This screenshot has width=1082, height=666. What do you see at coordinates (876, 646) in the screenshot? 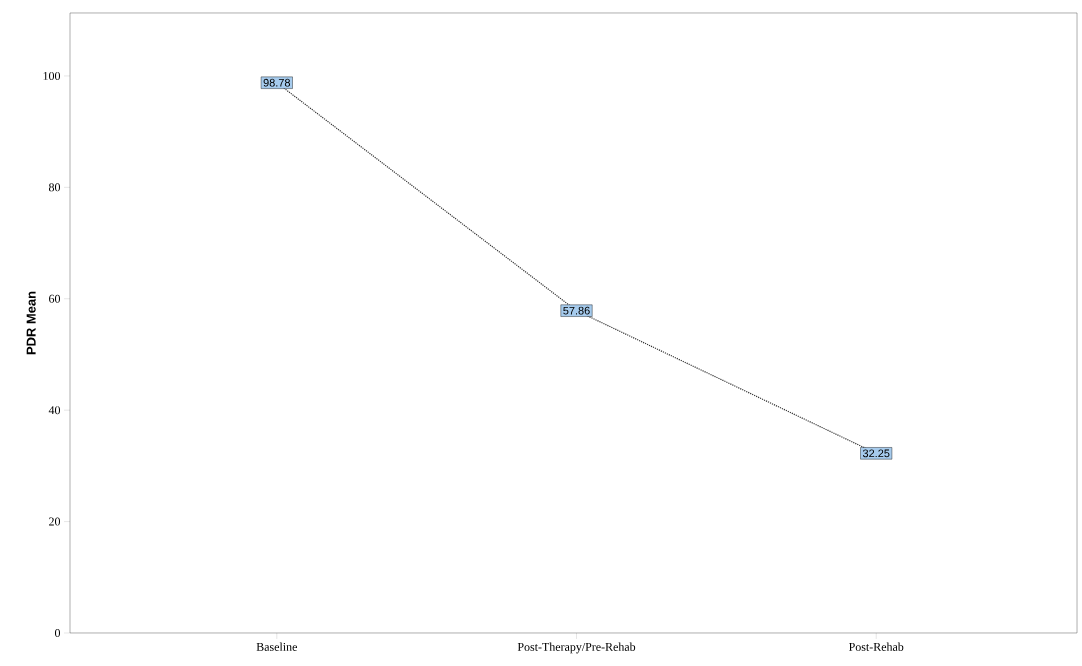
I see `x-tick-label: Post-Rehab` at bounding box center [876, 646].